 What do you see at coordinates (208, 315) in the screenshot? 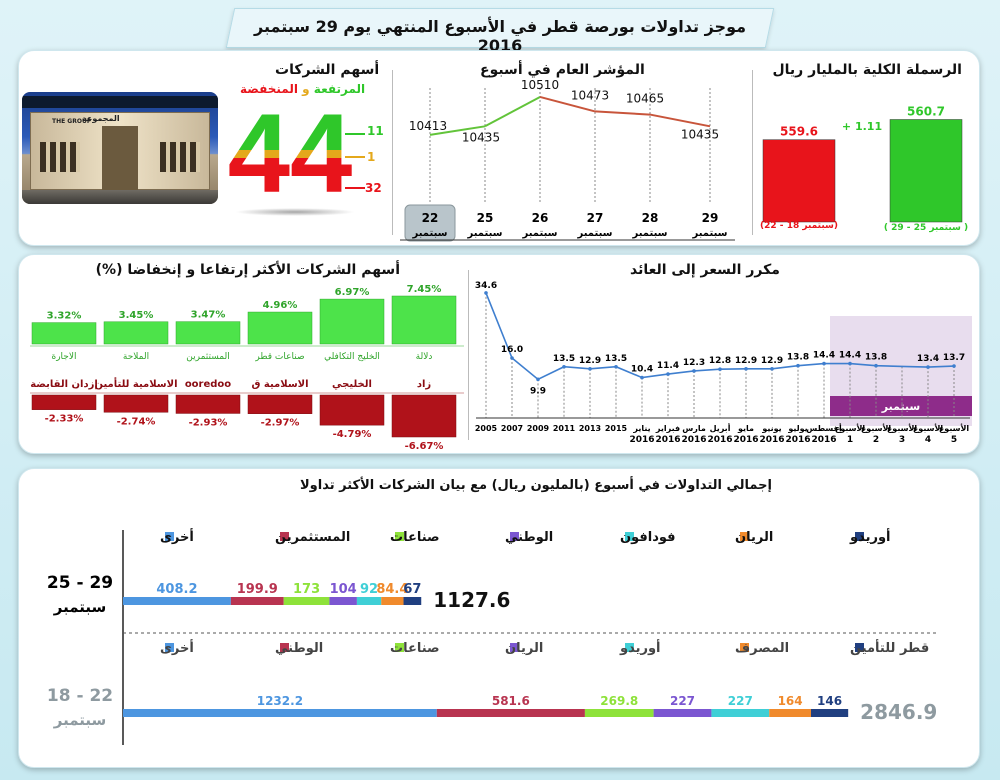
I see `gainer-pct: 3.47%` at bounding box center [208, 315].